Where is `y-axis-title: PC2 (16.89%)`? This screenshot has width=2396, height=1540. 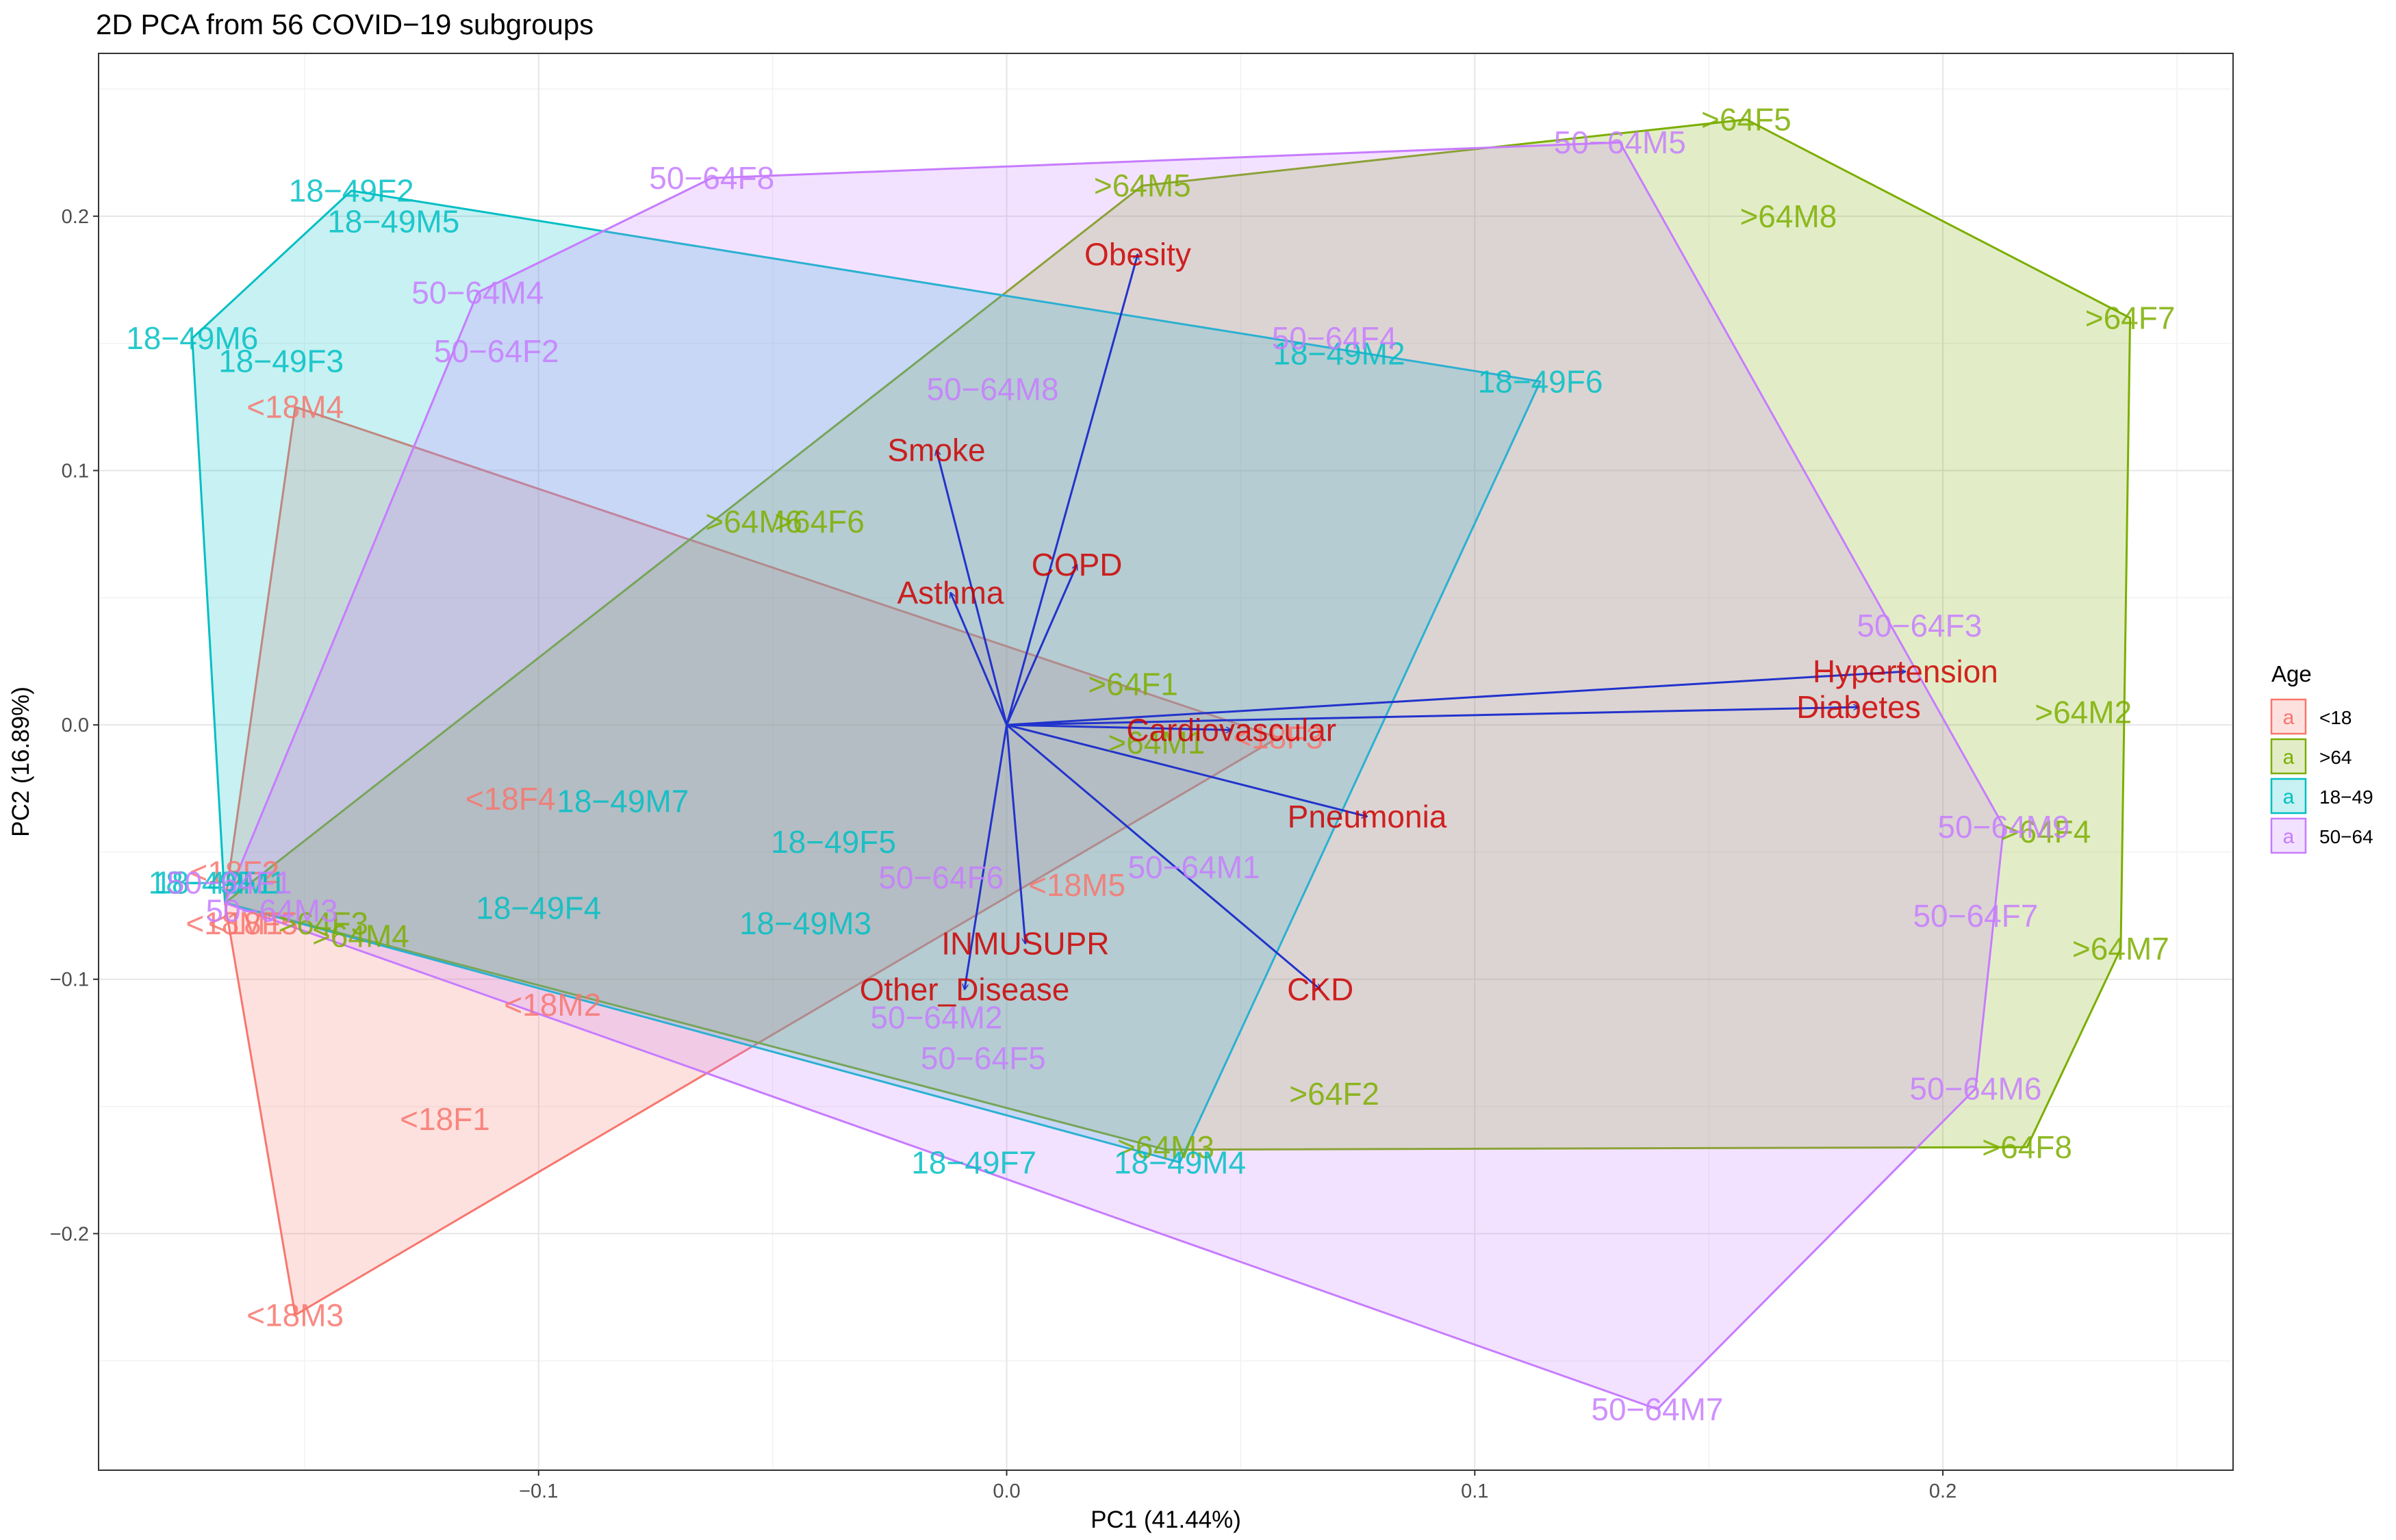 y-axis-title: PC2 (16.89%) is located at coordinates (21, 761).